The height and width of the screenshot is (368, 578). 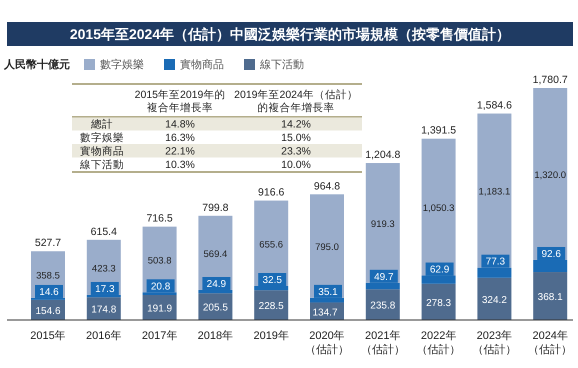 I want to click on annotation: 14.2%, so click(x=296, y=124).